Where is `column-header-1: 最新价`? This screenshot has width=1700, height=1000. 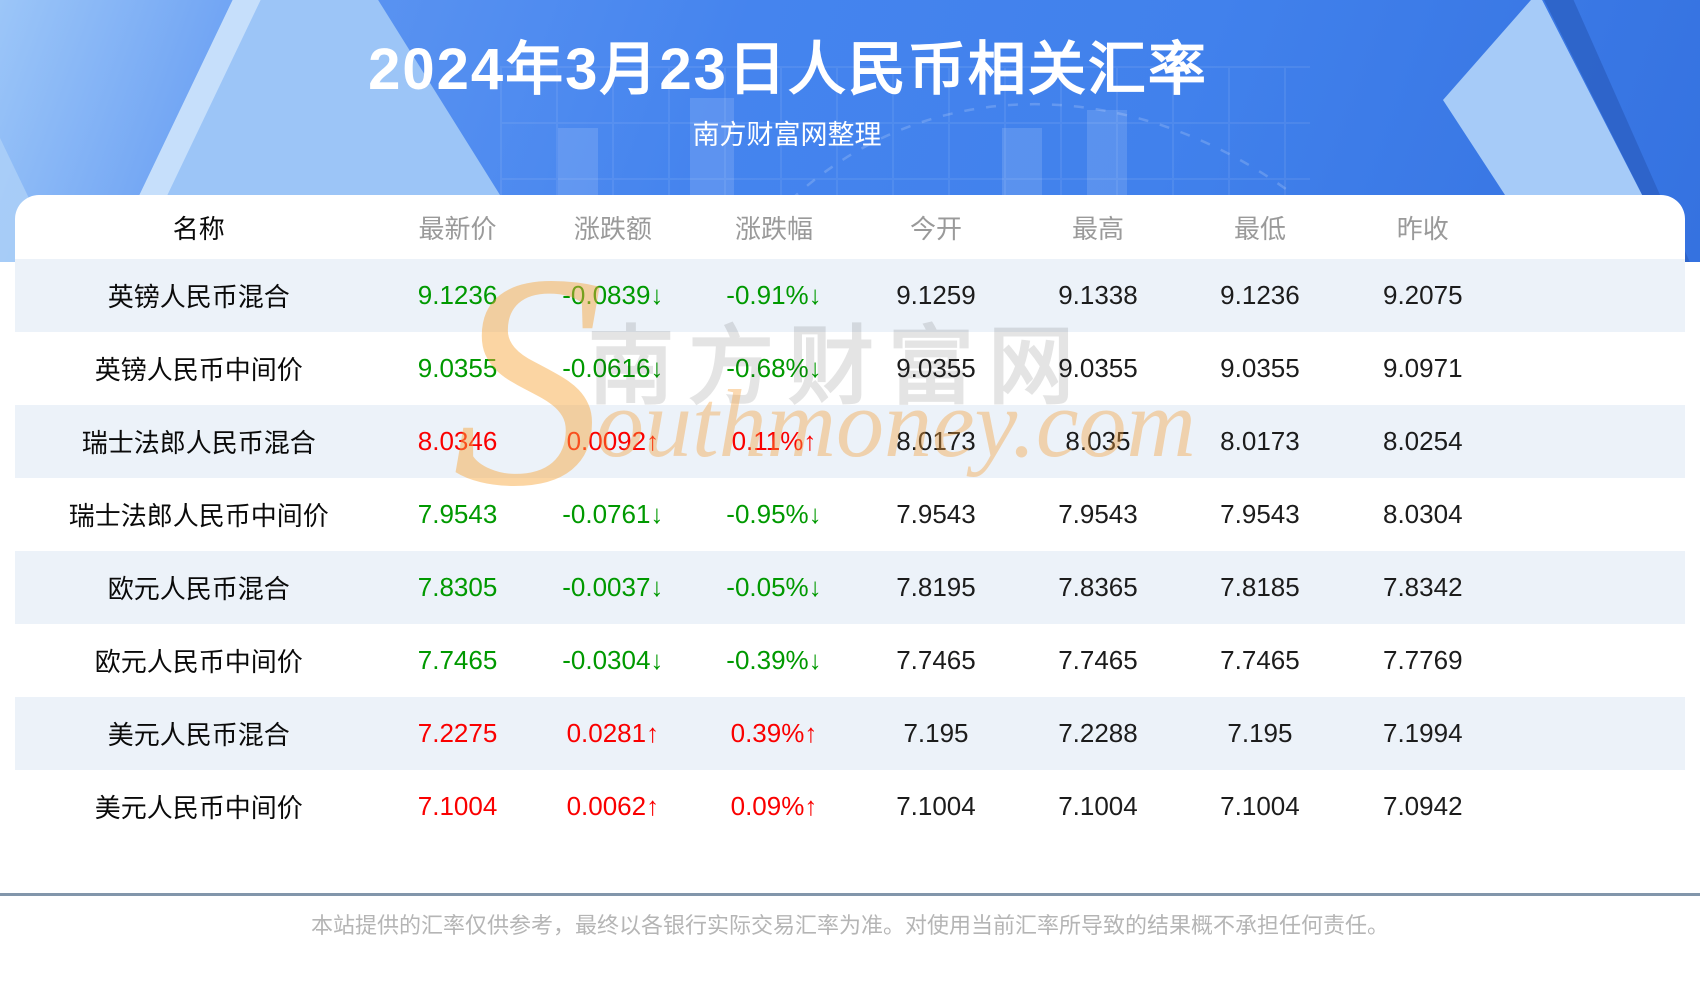
column-header-1: 最新价 is located at coordinates (457, 228).